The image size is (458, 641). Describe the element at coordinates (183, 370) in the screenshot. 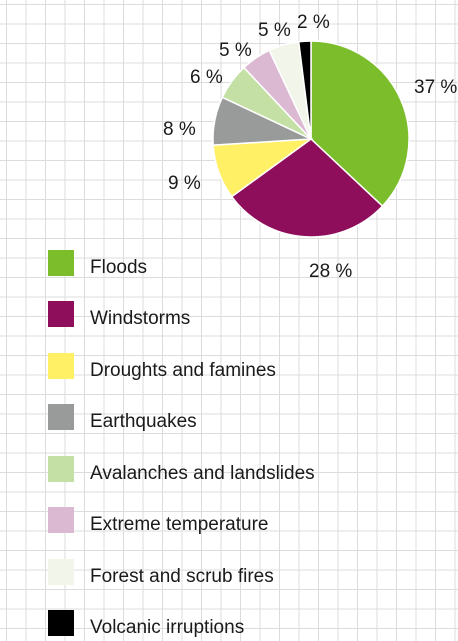

I see `legend-label-droughts: Droughts and famines` at that location.